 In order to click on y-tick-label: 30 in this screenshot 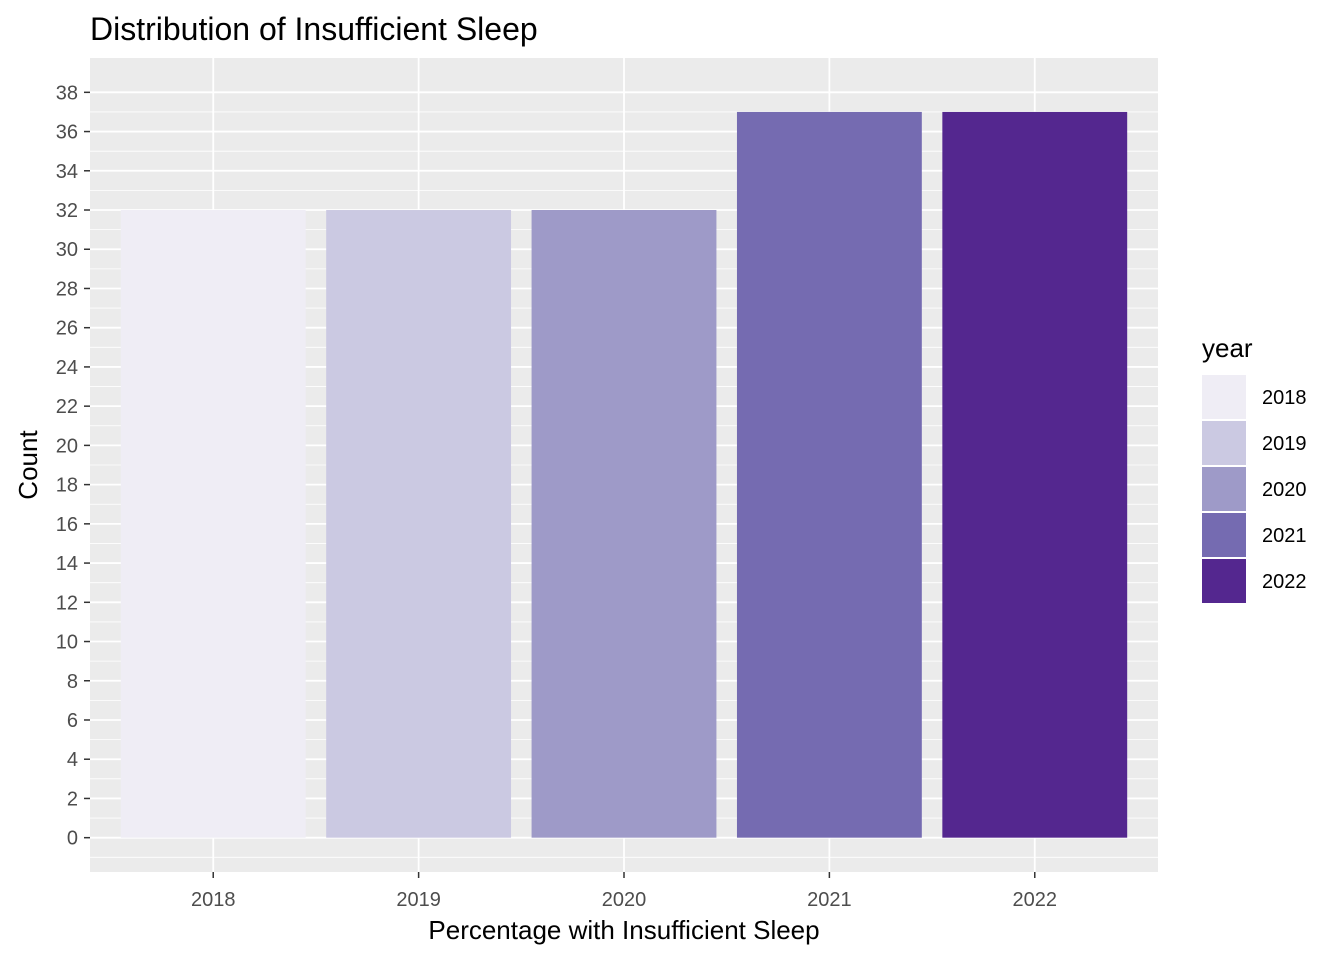, I will do `click(67, 250)`.